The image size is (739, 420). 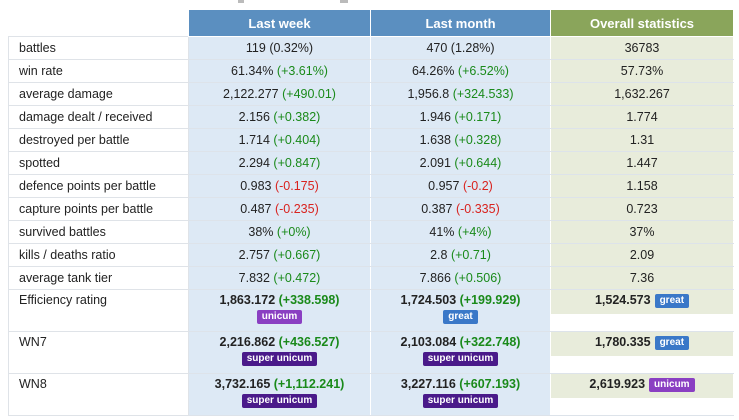 I want to click on stat-cell: 2.156 (+0.382), so click(x=279, y=117).